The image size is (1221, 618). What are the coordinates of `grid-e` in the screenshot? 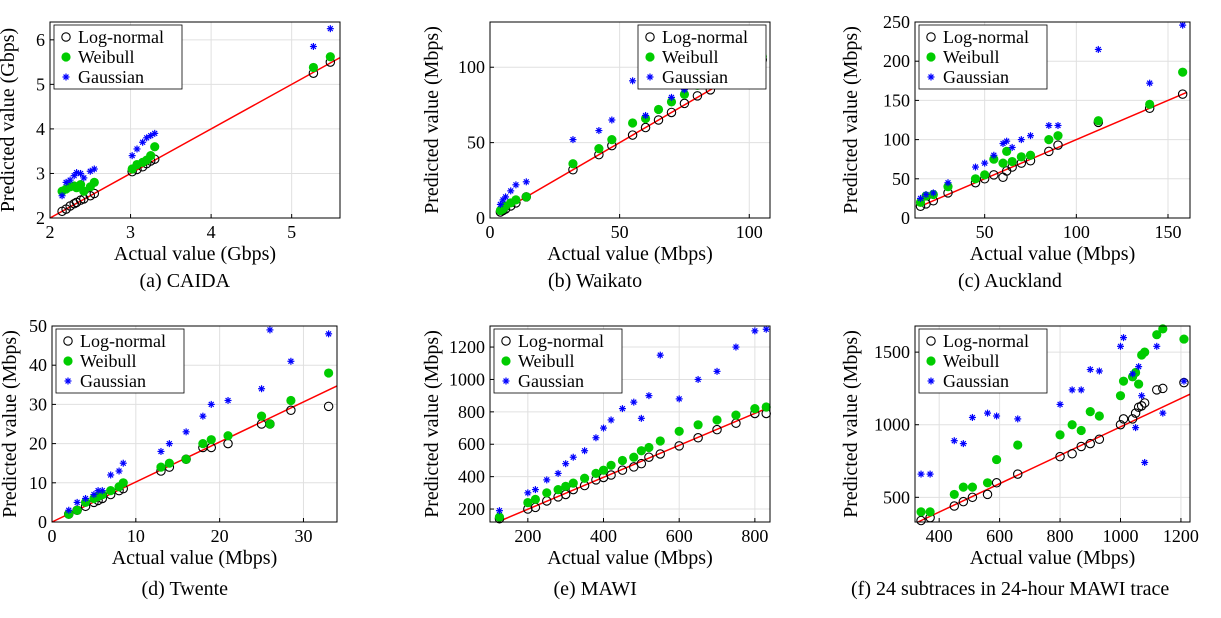 It's located at (630, 424).